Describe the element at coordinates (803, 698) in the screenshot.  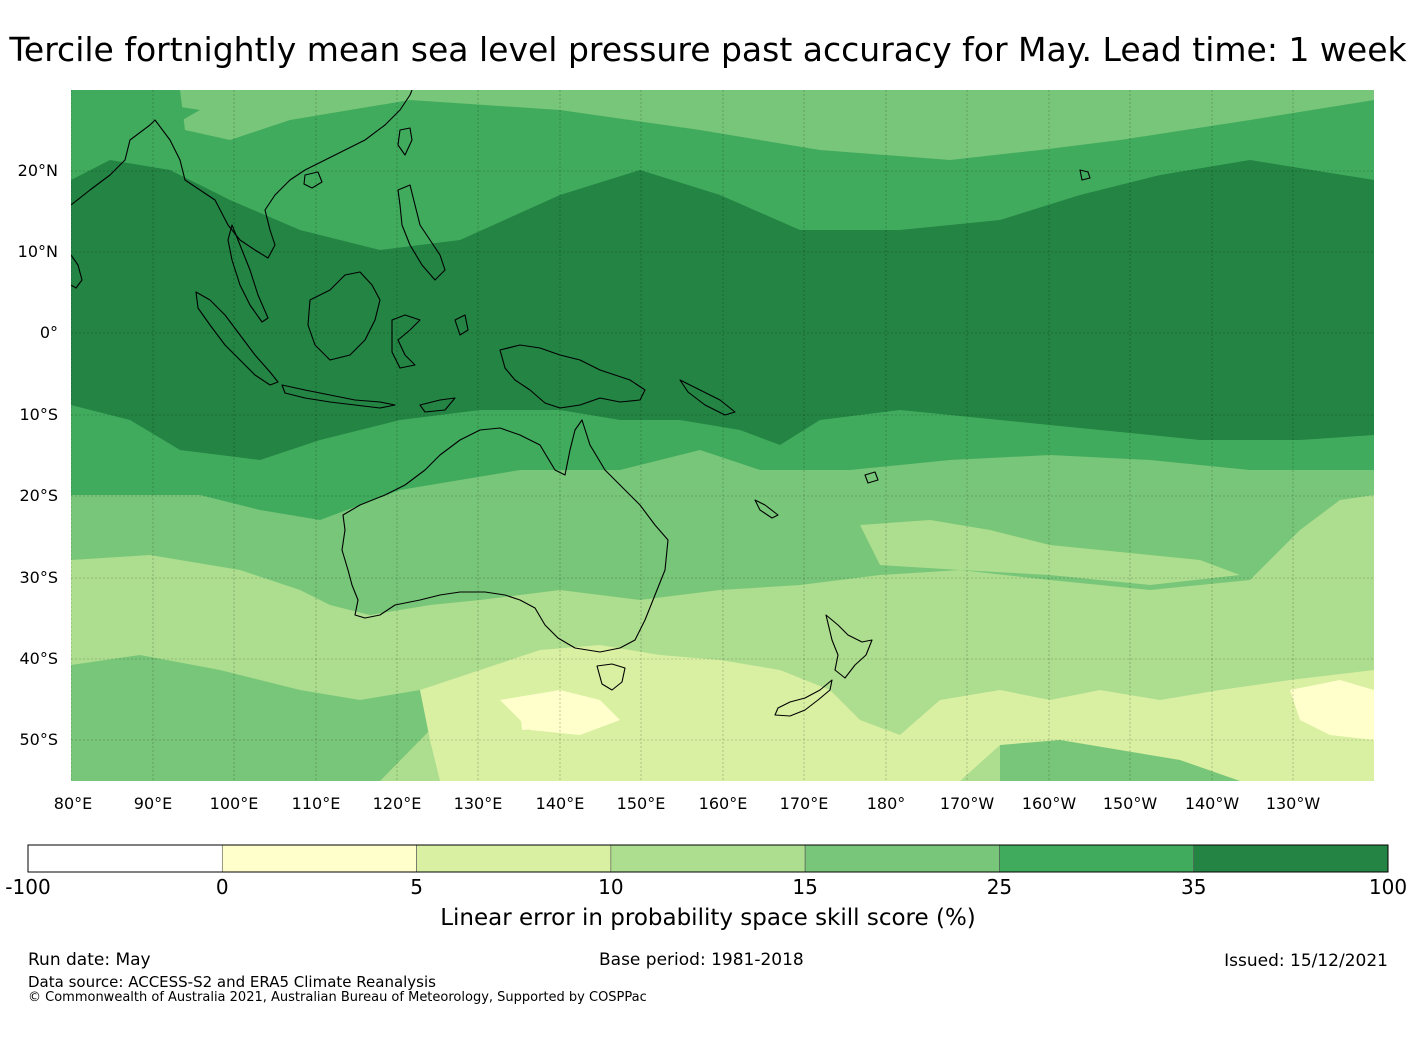
I see `coastline-nz-south` at that location.